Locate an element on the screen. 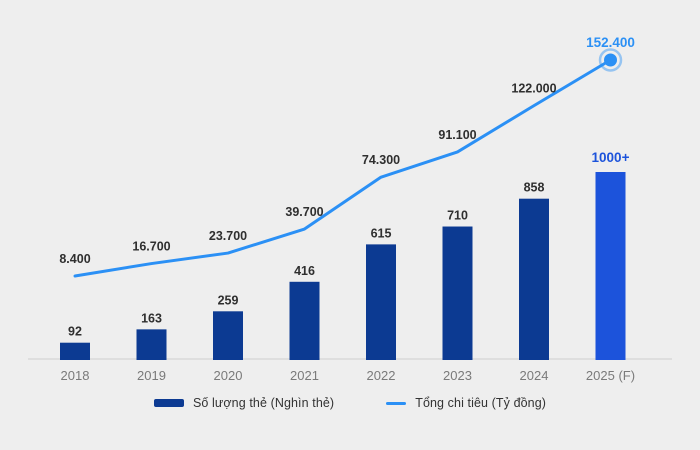  legend-item-bar-series: Số lượng thẻ (Nghìn thẻ) is located at coordinates (244, 403).